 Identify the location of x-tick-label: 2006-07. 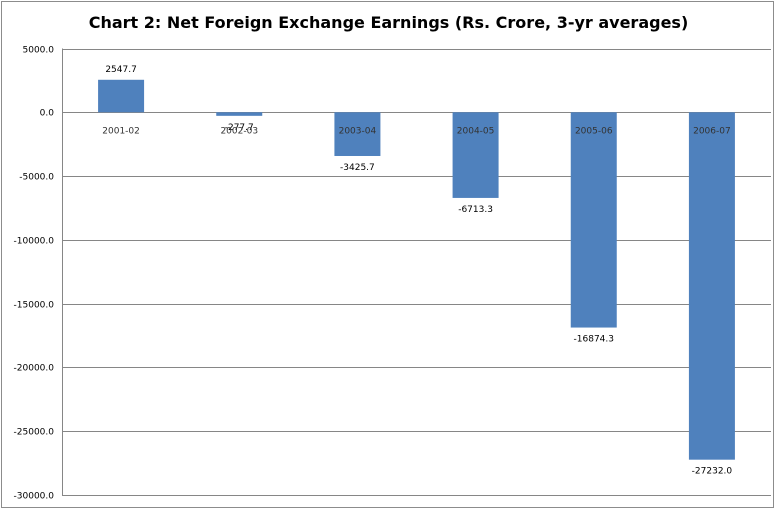
(712, 131).